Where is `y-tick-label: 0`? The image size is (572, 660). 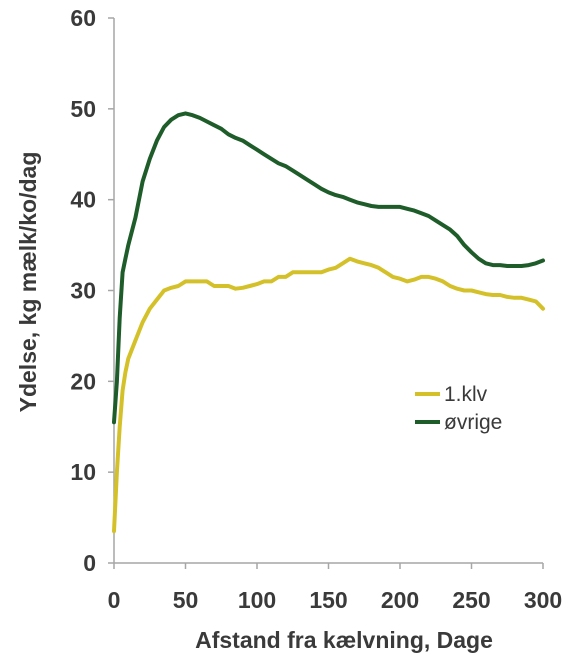 y-tick-label: 0 is located at coordinates (89, 563).